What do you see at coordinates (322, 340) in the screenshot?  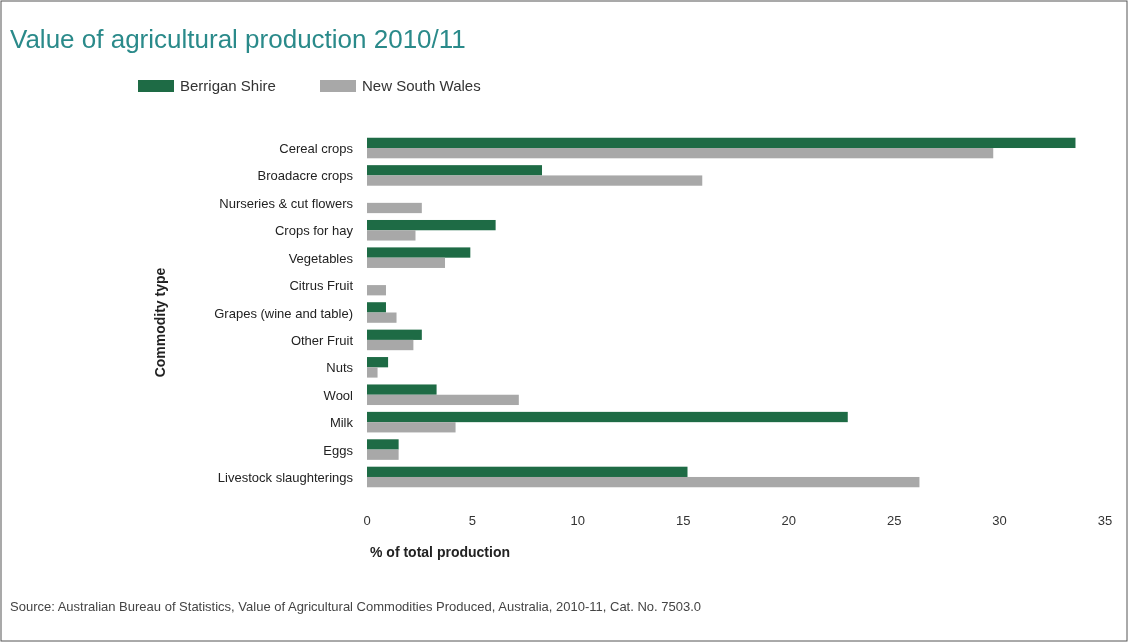 I see `y-tick-label: Other Fruit` at bounding box center [322, 340].